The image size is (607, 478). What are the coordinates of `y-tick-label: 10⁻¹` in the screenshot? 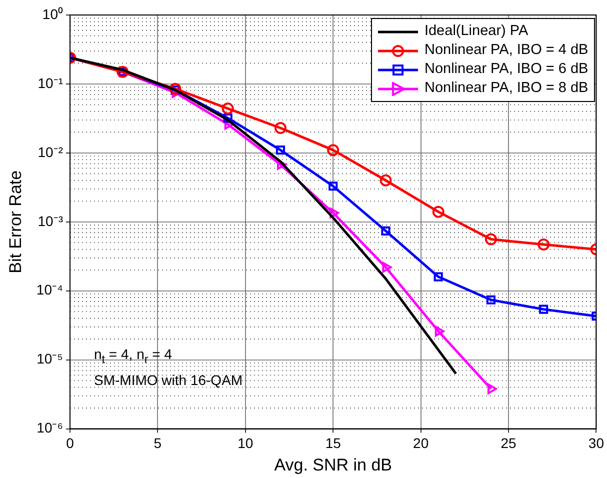 It's located at (51, 82).